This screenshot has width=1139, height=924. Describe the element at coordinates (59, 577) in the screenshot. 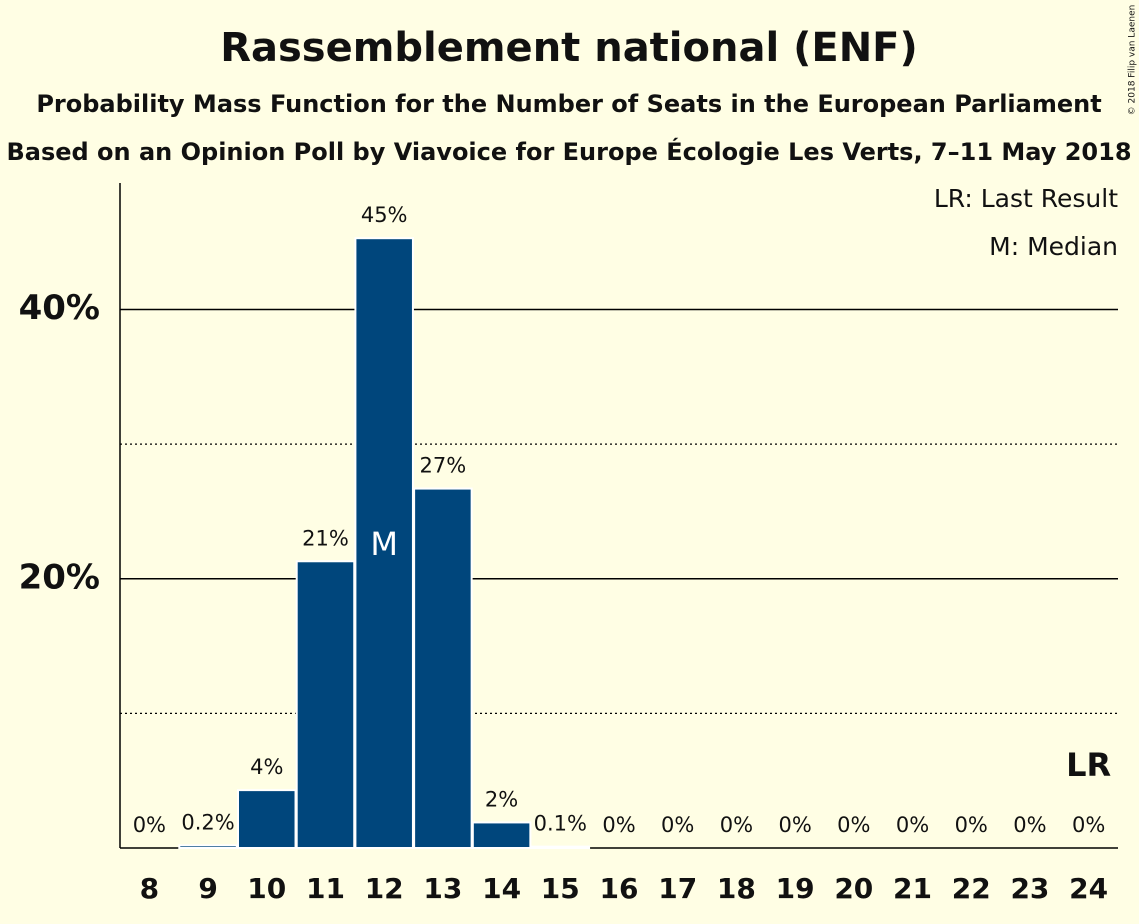

I see `y-tick-label: 20%` at that location.